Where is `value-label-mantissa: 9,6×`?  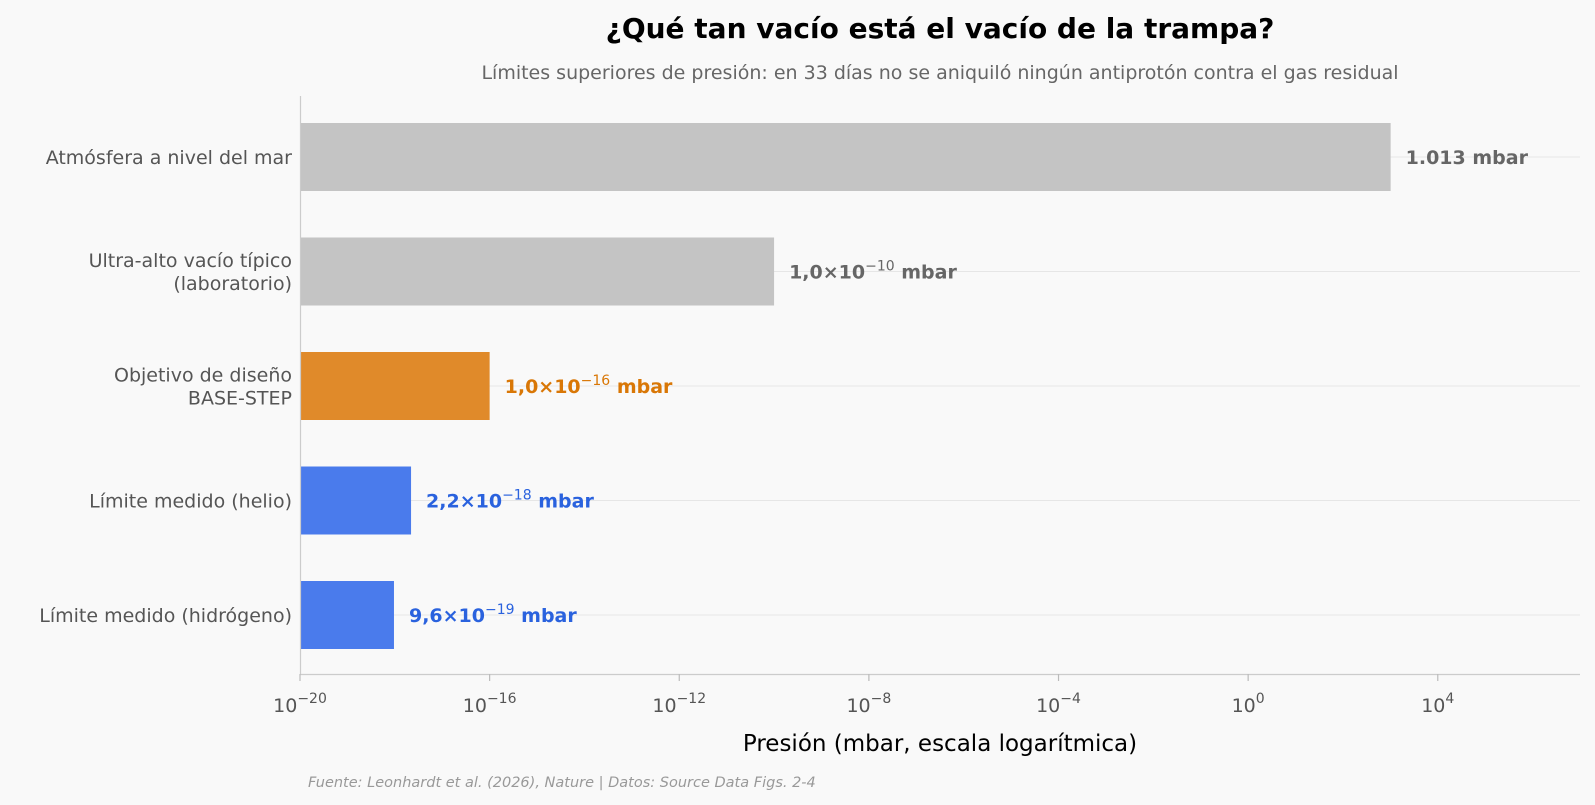 value-label-mantissa: 9,6× is located at coordinates (434, 616).